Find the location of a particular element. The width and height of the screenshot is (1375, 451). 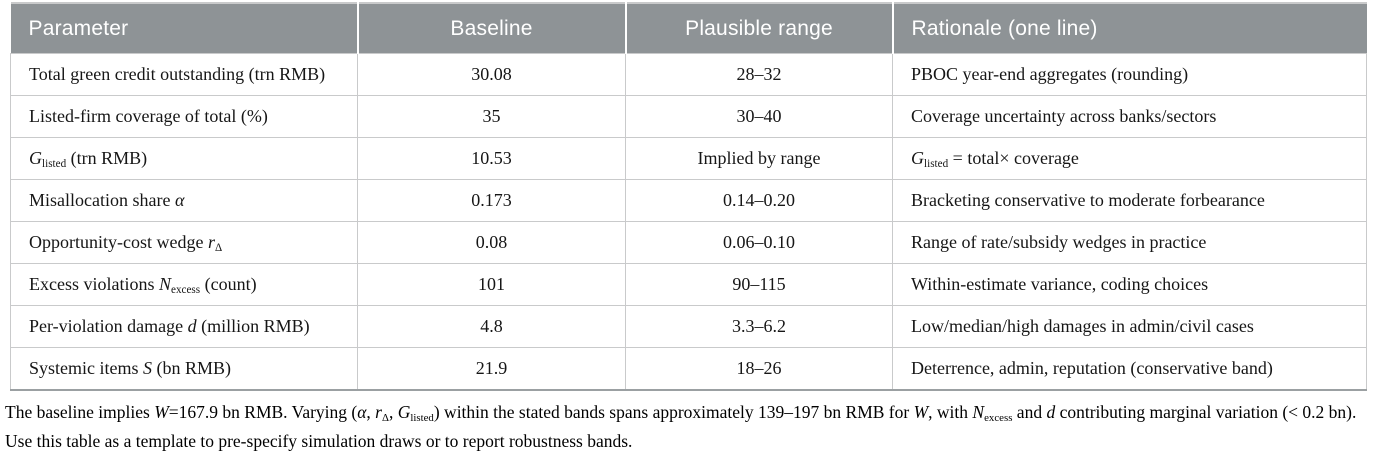

cell-baseline: 101 is located at coordinates (491, 284).